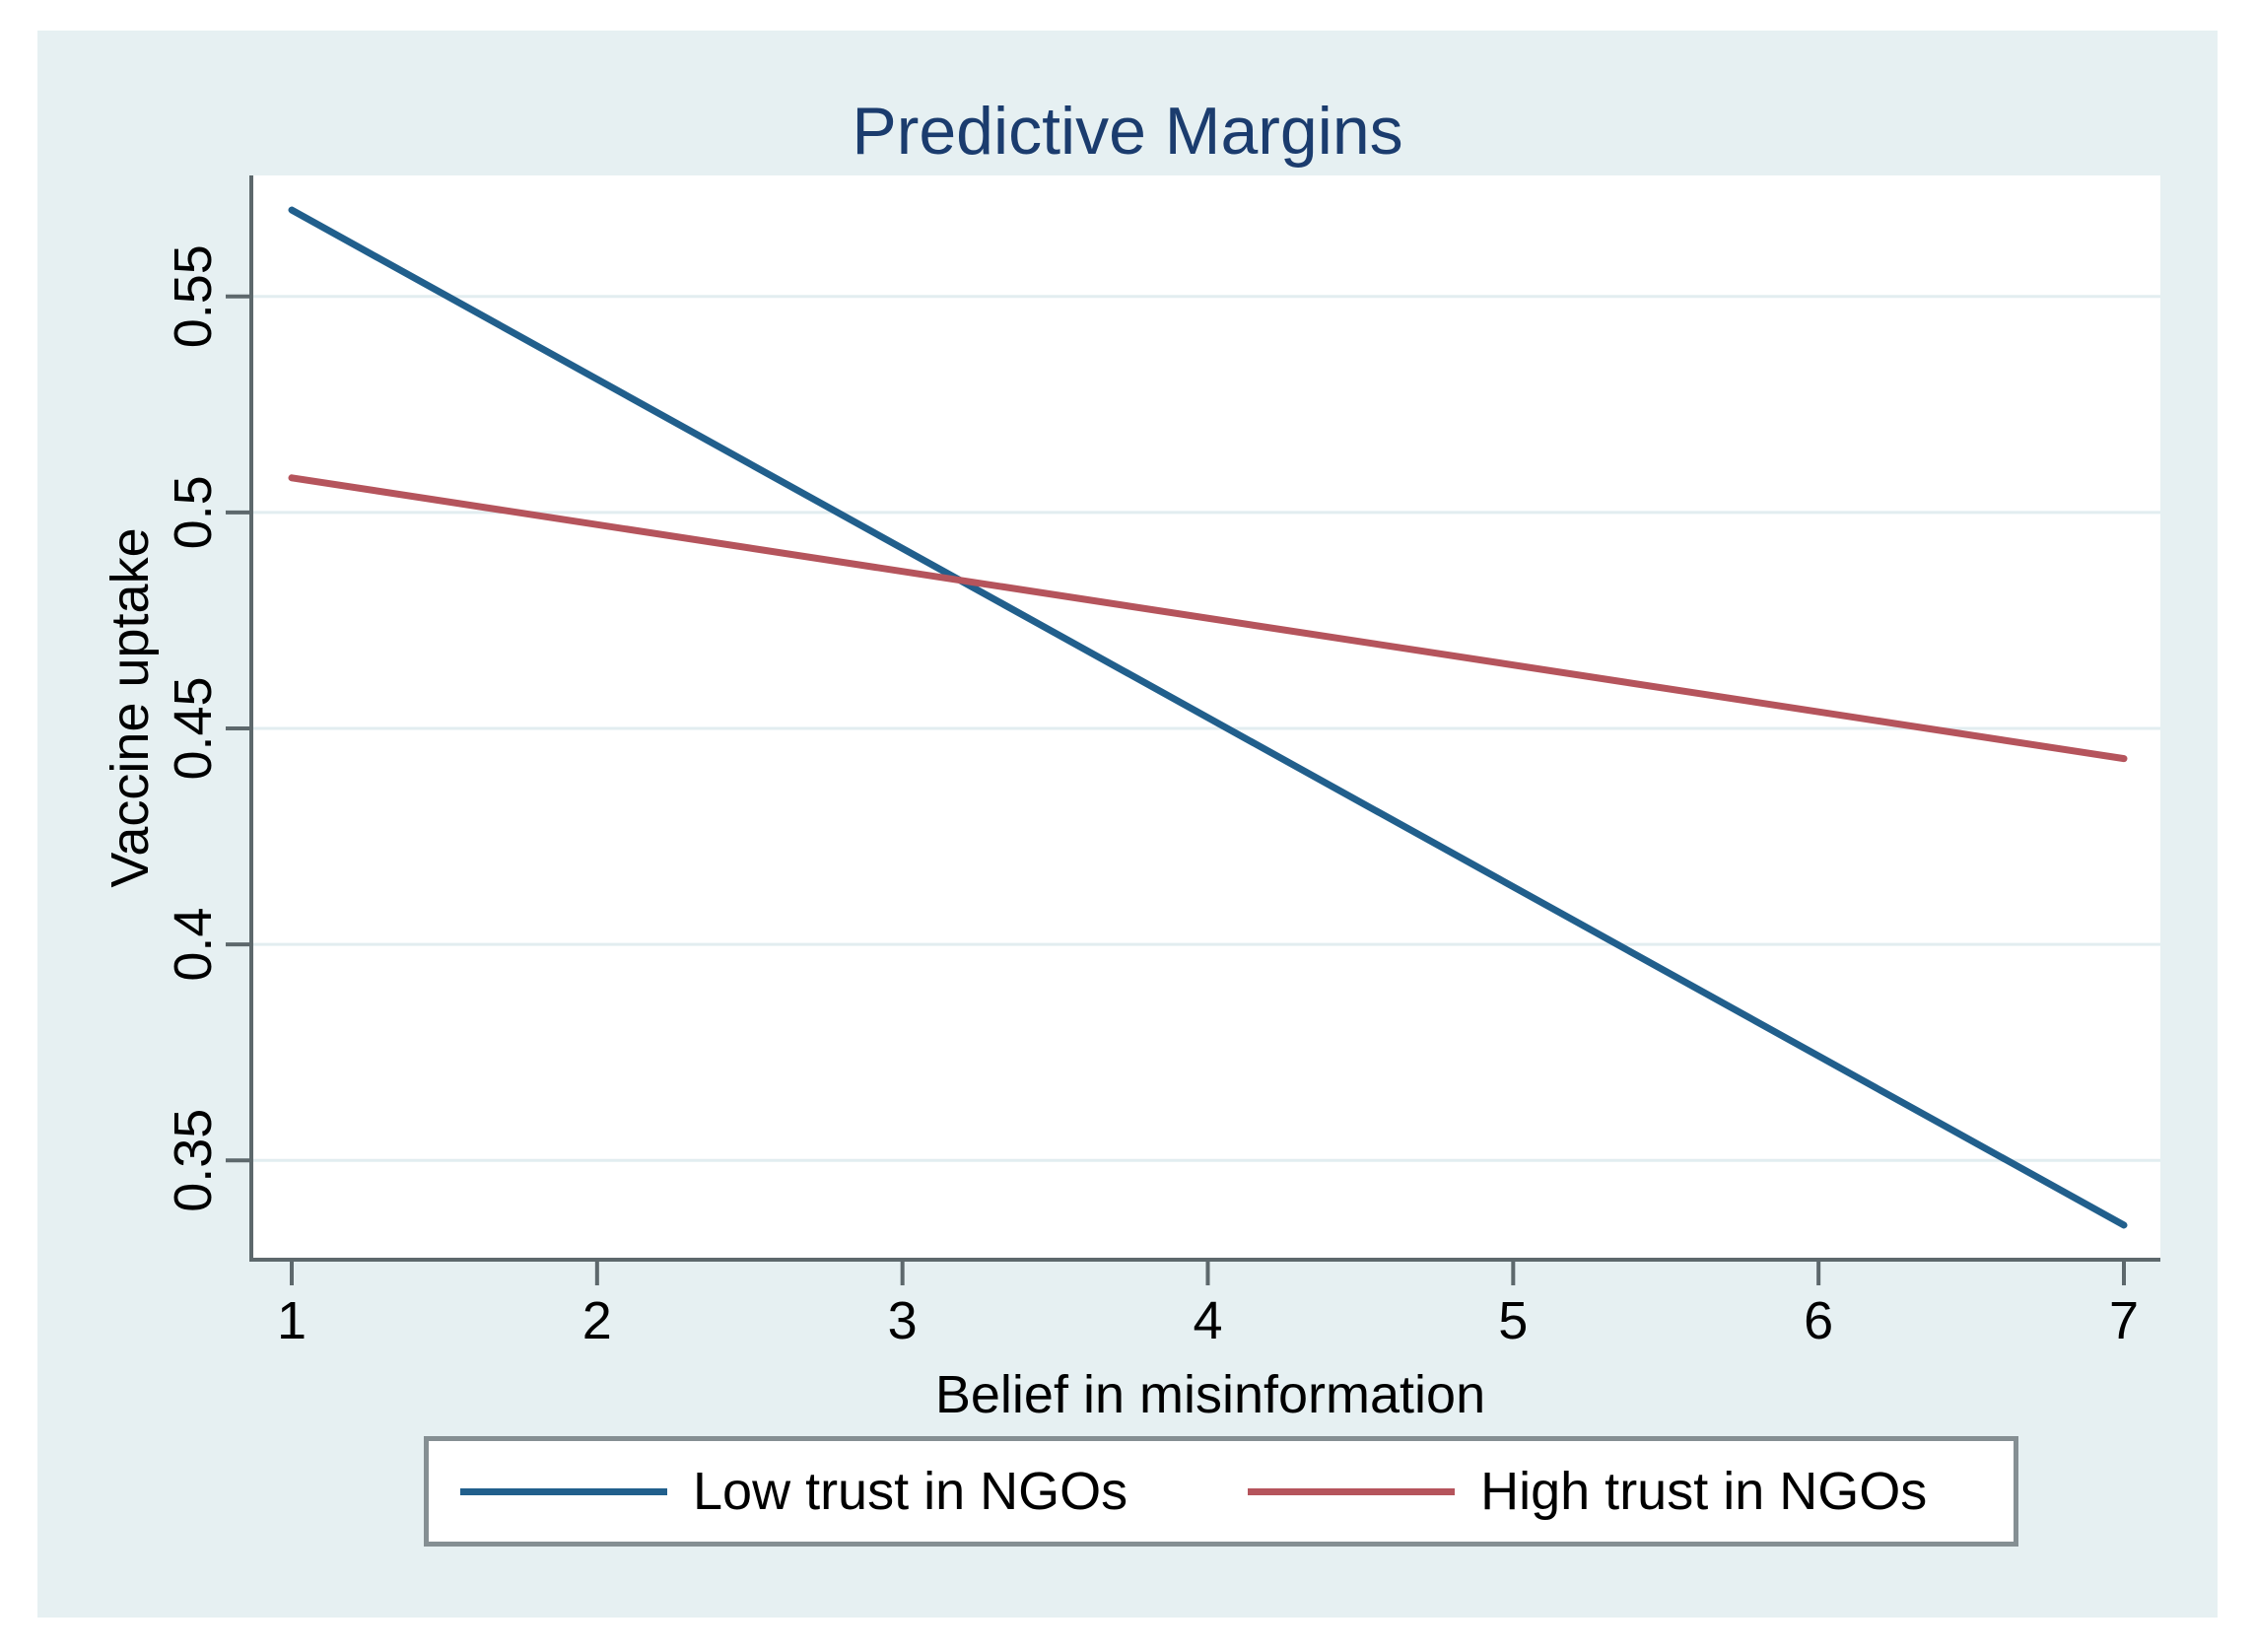  What do you see at coordinates (1210, 1394) in the screenshot?
I see `x-axis-label: Belief in misinformation` at bounding box center [1210, 1394].